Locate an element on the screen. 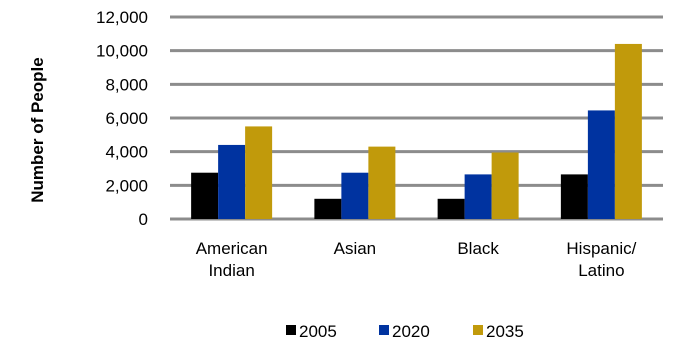  x-category-label: Hispanic/Latino is located at coordinates (601, 259).